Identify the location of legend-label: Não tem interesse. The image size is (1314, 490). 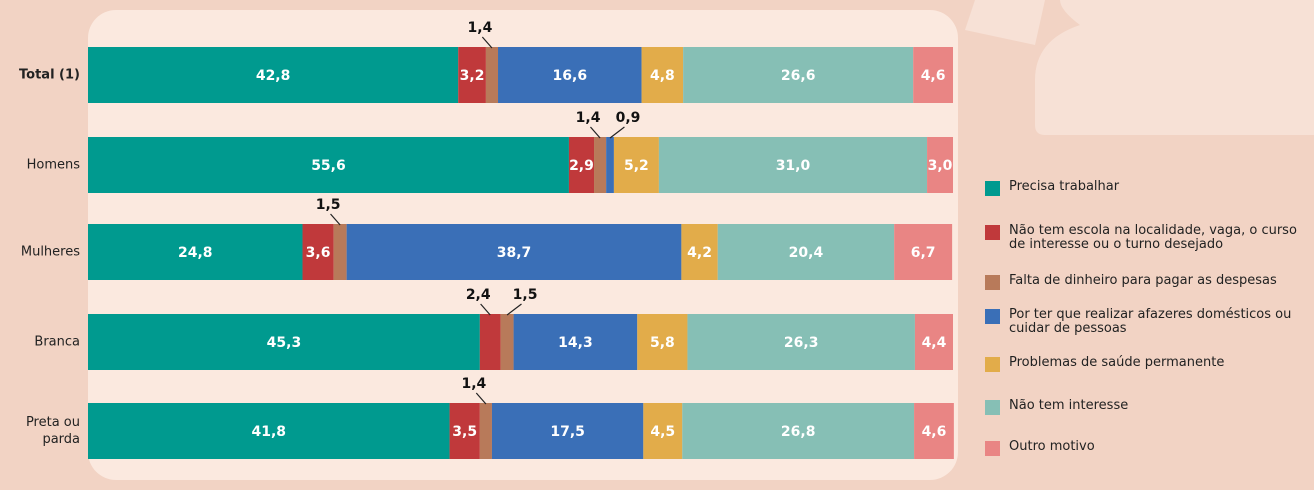
(1069, 405).